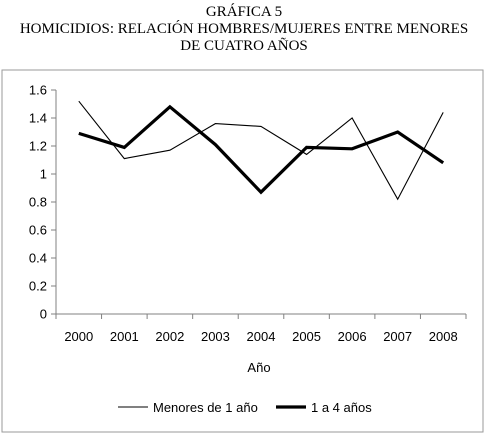 The image size is (488, 438). I want to click on x-tick-label: 2007, so click(397, 336).